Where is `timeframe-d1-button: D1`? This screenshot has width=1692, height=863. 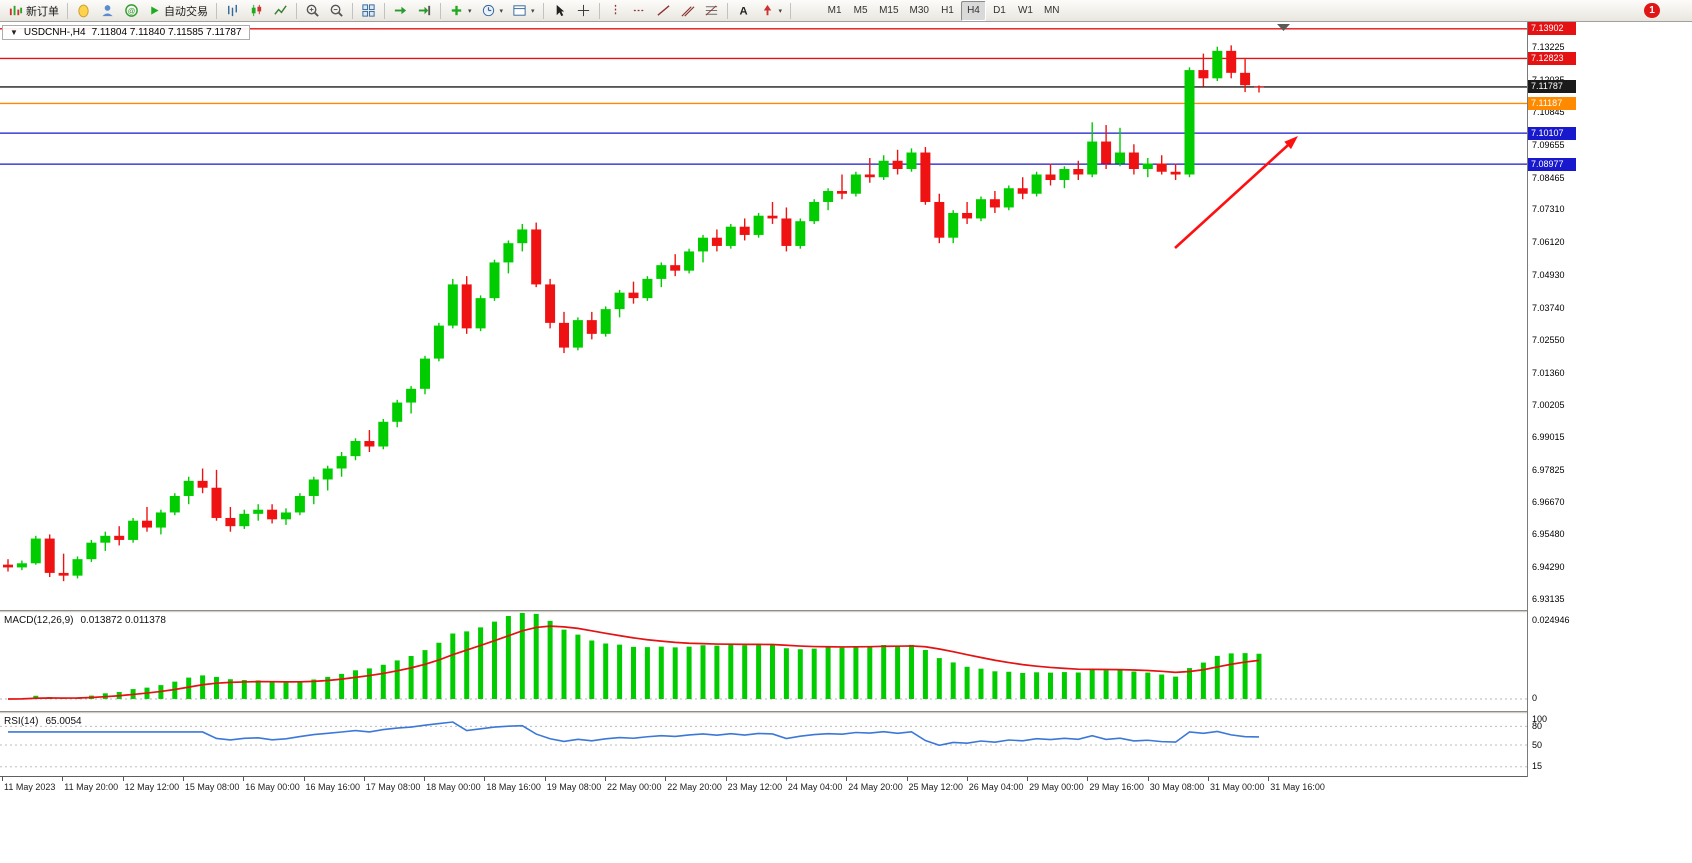
timeframe-d1-button: D1 is located at coordinates (999, 11).